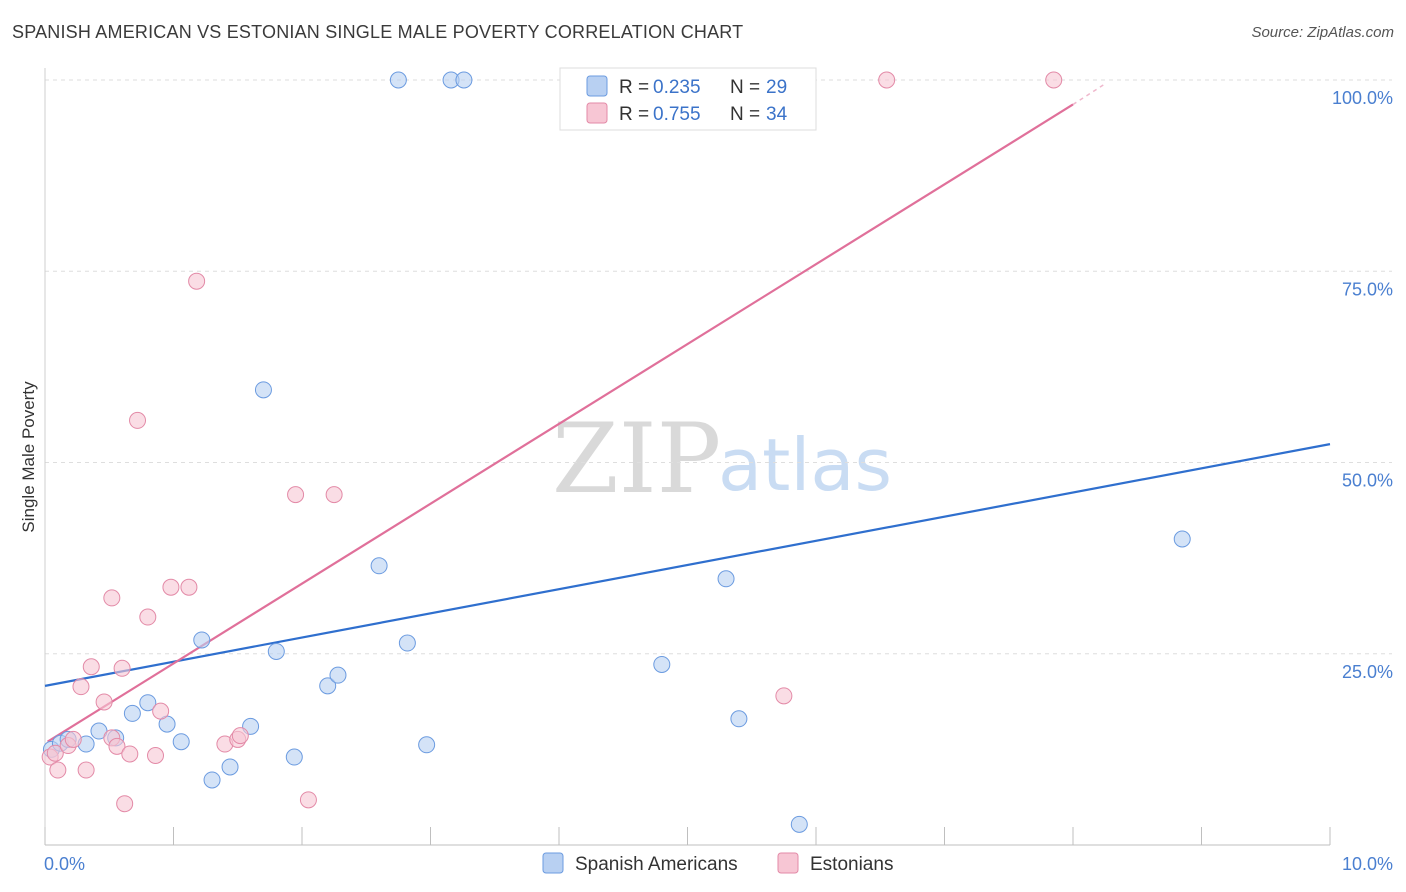 The height and width of the screenshot is (892, 1406). I want to click on legend-r-label-1: R =, so click(634, 114).